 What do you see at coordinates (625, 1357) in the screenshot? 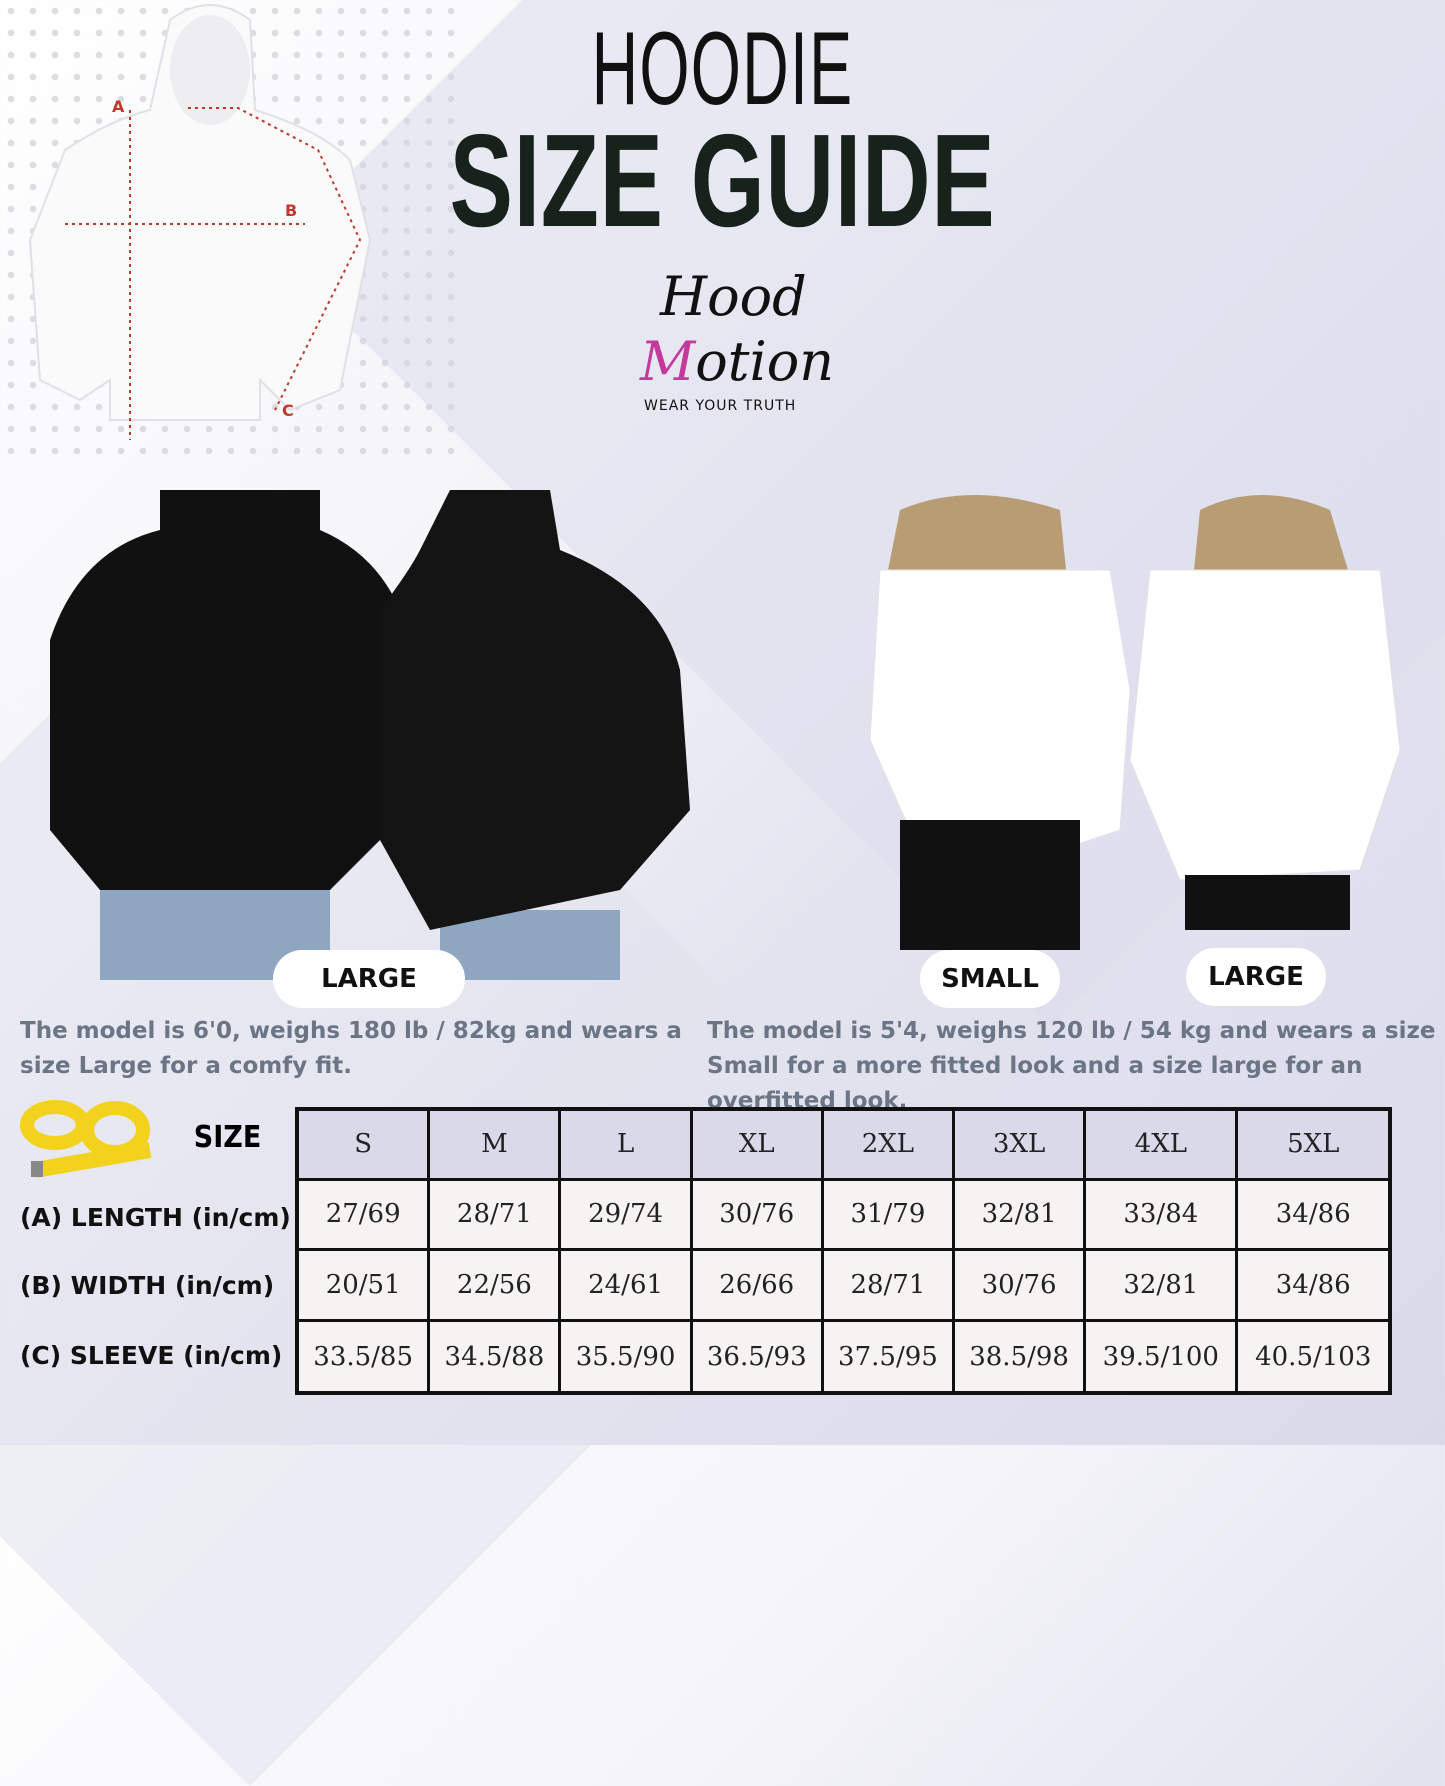
I see `size-value-cell: 35.5/90` at bounding box center [625, 1357].